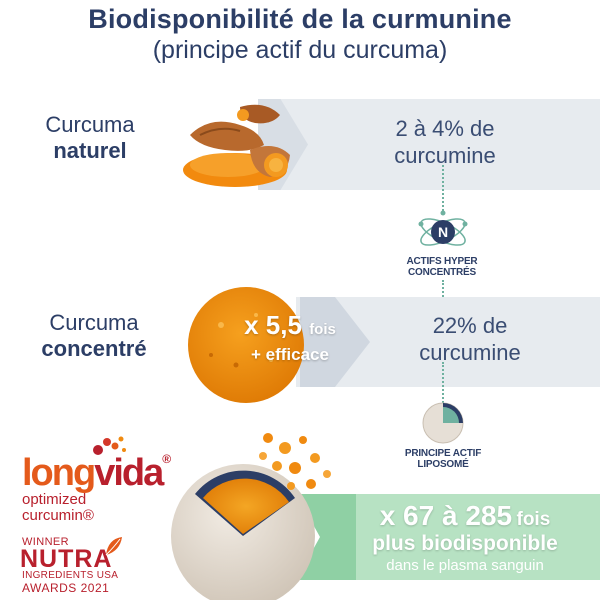 The width and height of the screenshot is (600, 600). Describe the element at coordinates (322, 329) in the screenshot. I see `row2-multiplier-suffix: fois` at that location.